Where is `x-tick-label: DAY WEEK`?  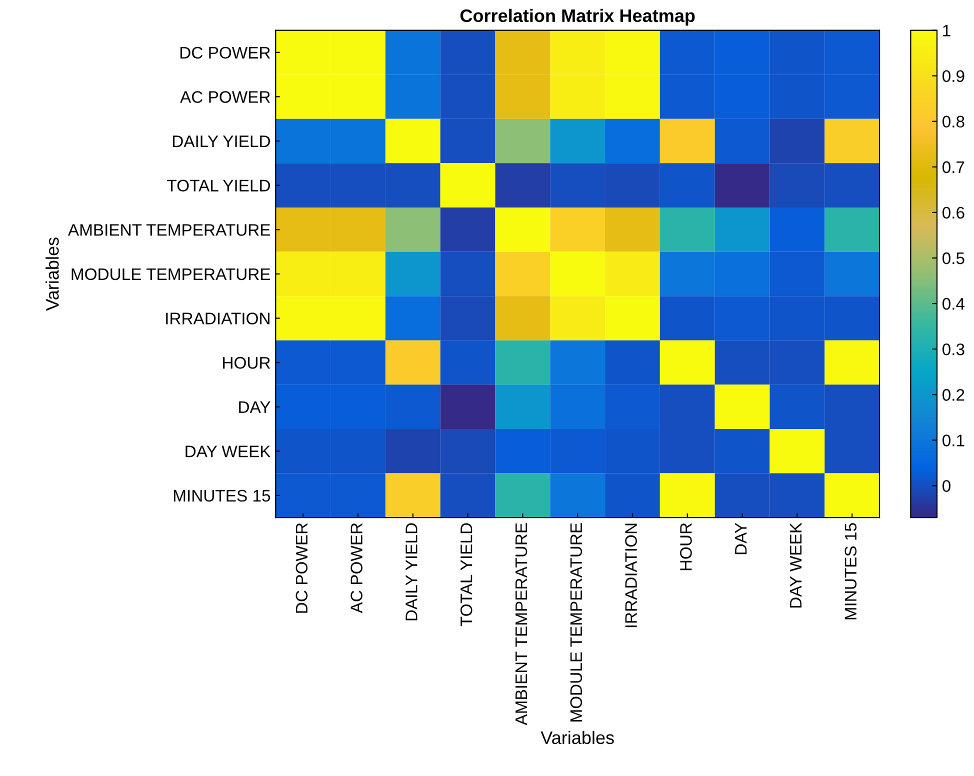 x-tick-label: DAY WEEK is located at coordinates (796, 565).